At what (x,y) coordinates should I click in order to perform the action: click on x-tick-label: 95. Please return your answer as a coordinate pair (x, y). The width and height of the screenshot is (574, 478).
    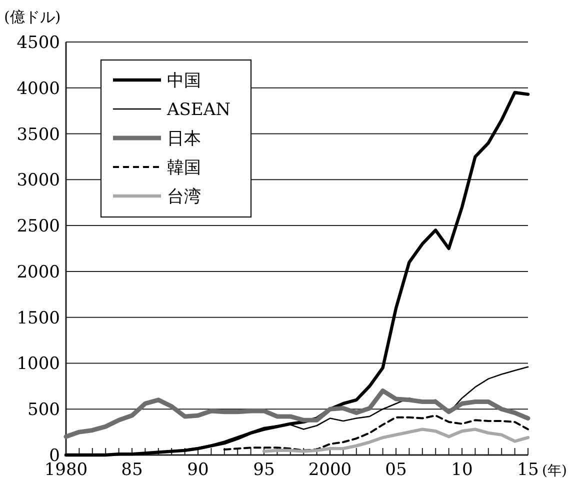
    Looking at the image, I should click on (264, 469).